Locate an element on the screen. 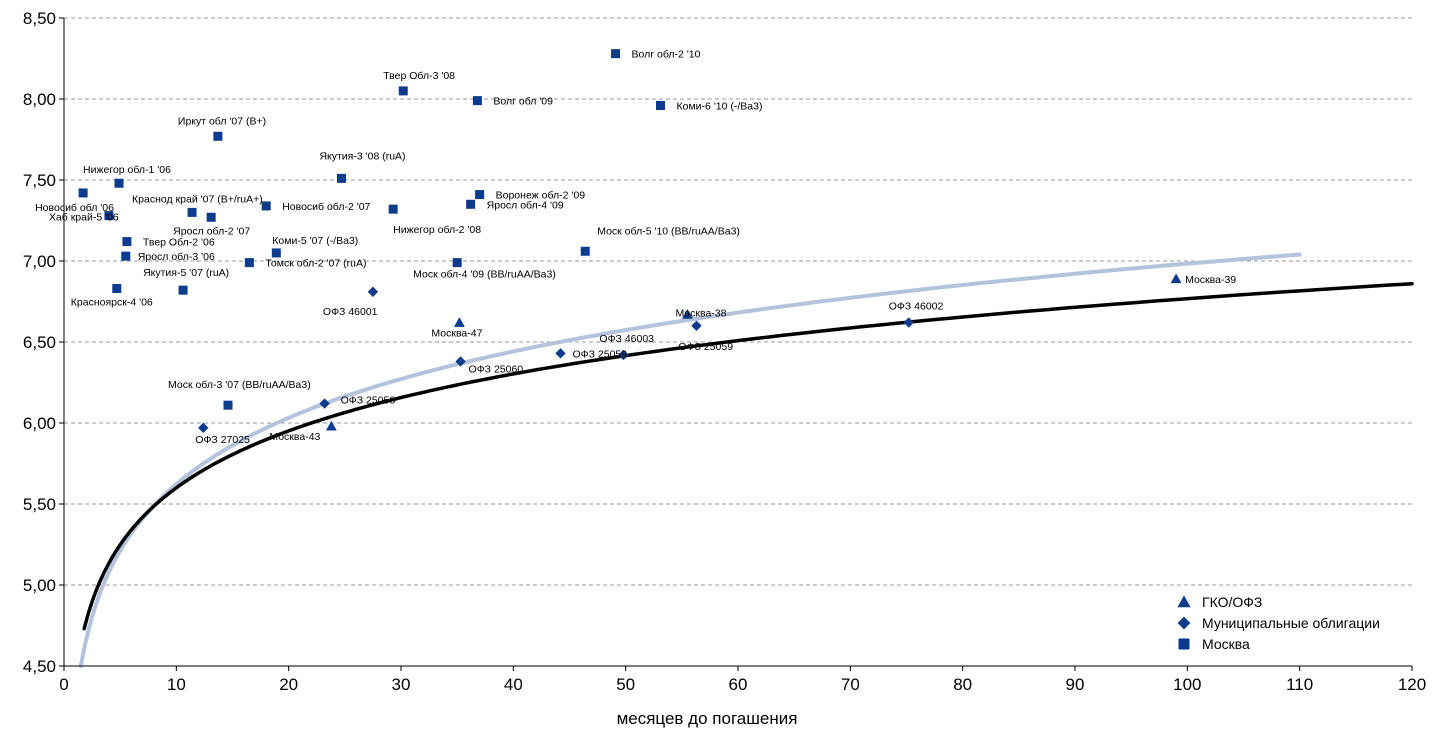 This screenshot has width=1447, height=729. x-tick-label: 10 is located at coordinates (176, 684).